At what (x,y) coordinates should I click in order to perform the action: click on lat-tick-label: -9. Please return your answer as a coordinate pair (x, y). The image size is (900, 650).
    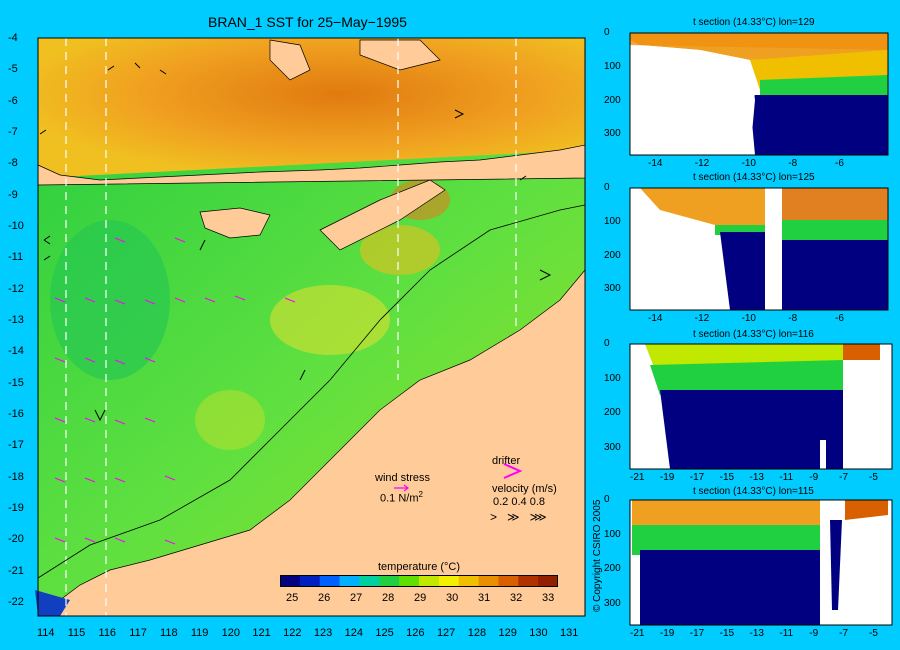
    Looking at the image, I should click on (13, 194).